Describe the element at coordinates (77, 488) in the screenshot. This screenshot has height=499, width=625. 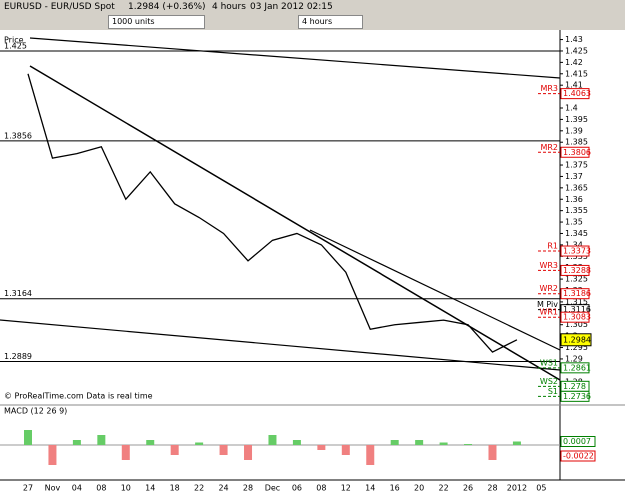
I see `x-tick-label: 04` at that location.